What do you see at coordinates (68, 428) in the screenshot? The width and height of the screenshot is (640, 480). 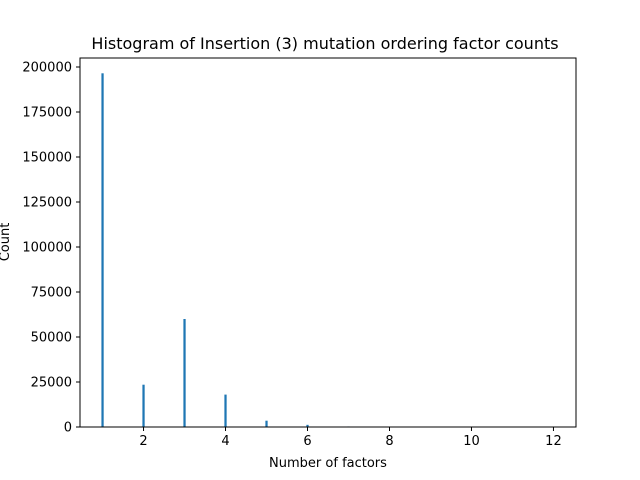 I see `y-tick-label: 0` at bounding box center [68, 428].